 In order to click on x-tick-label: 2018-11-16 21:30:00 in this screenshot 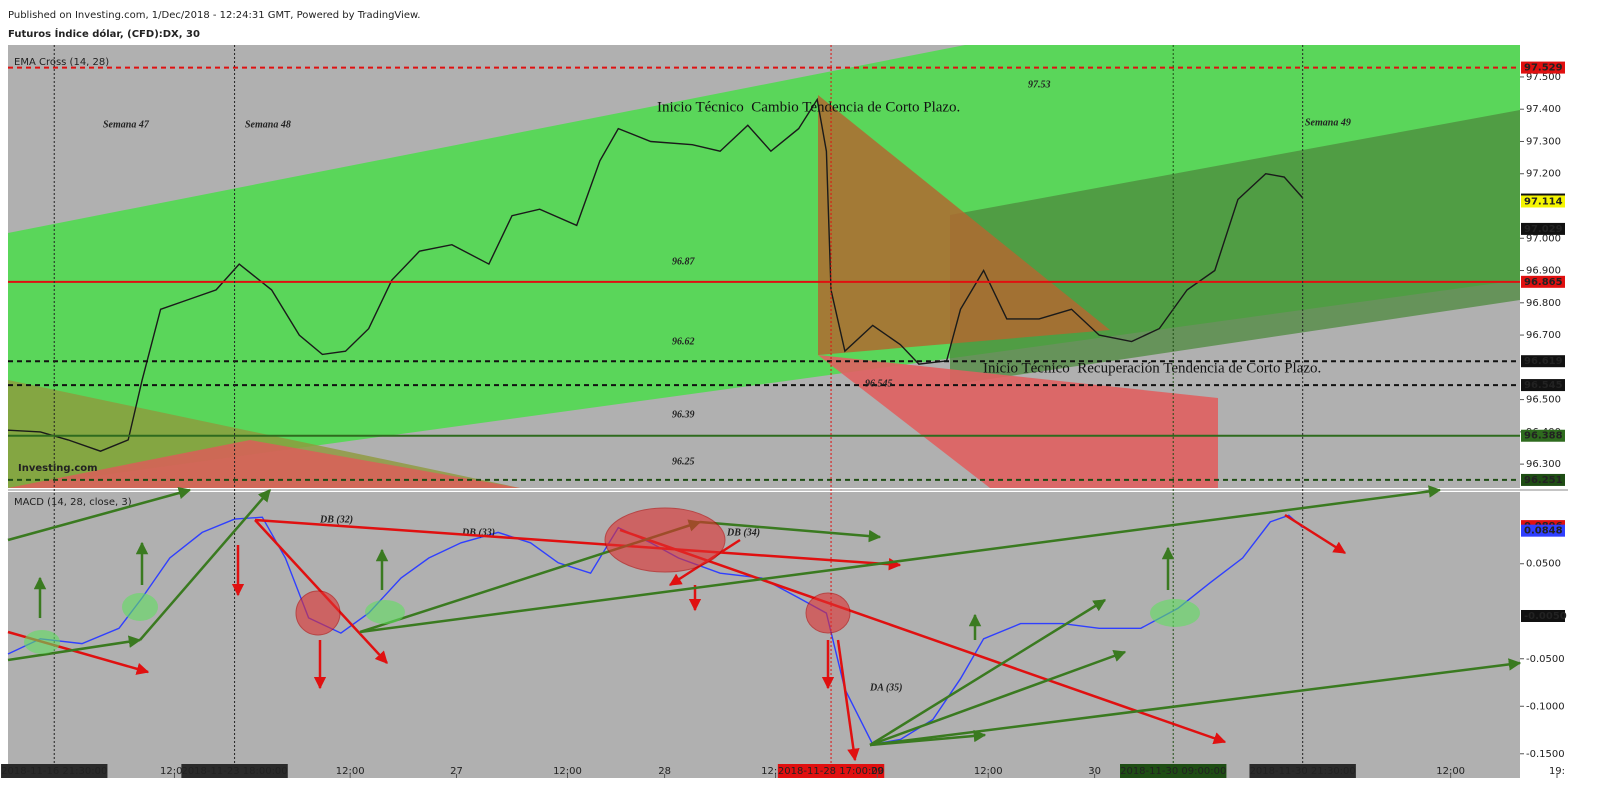, I will do `click(54, 771)`.